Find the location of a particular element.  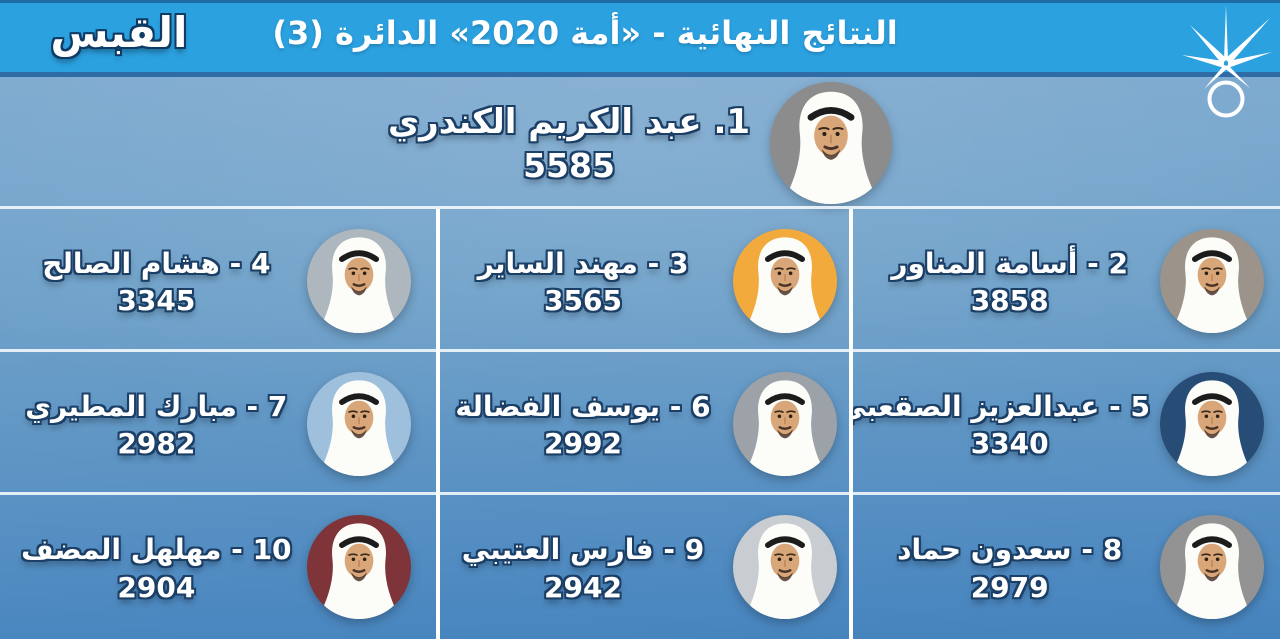

candidate-cell: 3 - مهند الساير 3565 is located at coordinates (640, 280).